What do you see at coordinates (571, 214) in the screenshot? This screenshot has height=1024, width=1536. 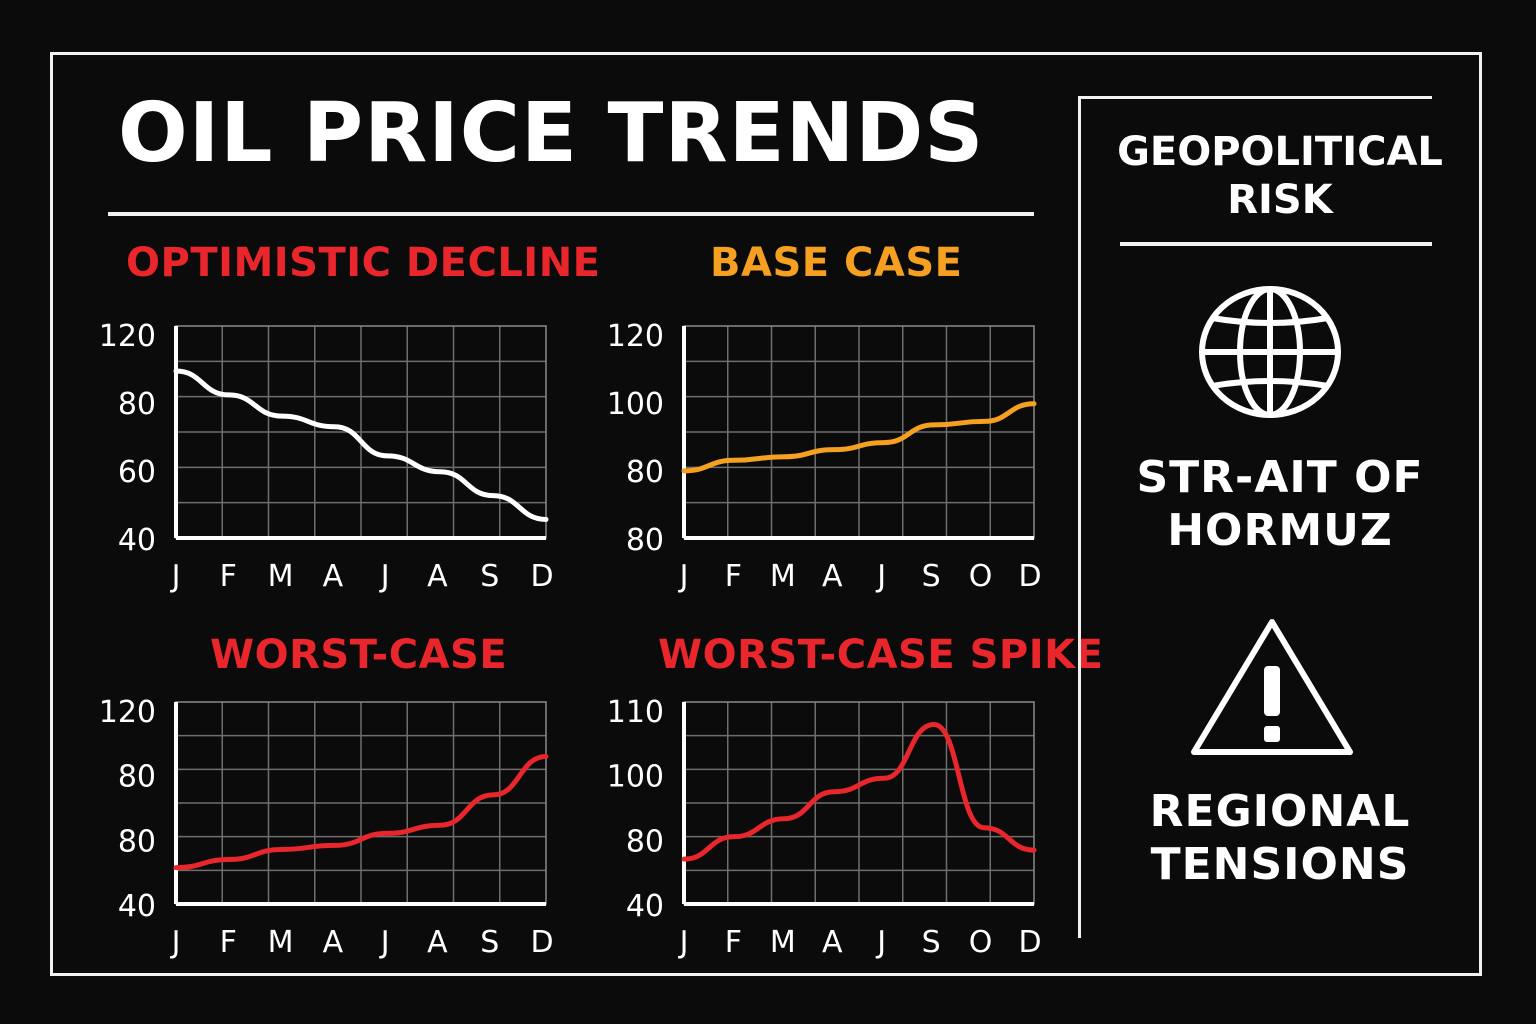 I see `title-divider` at bounding box center [571, 214].